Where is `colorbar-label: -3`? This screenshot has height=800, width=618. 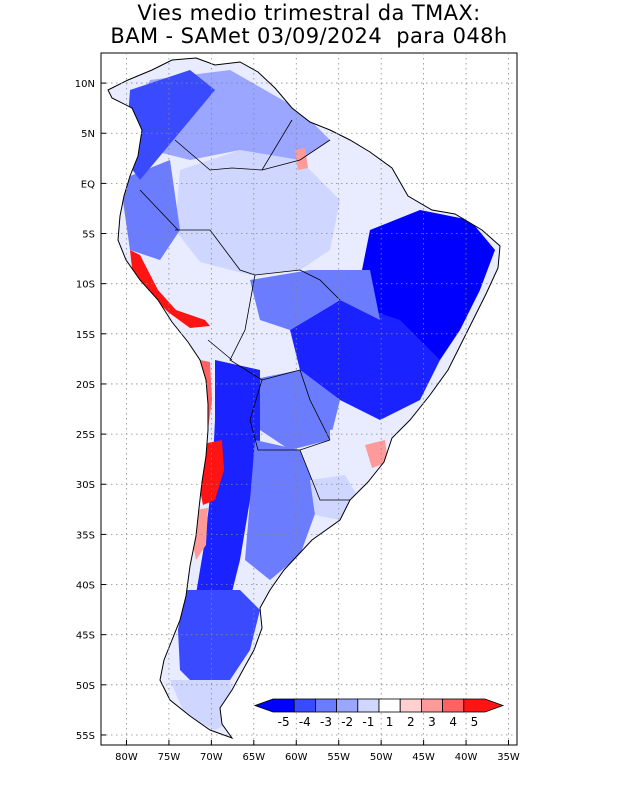 colorbar-label: -3 is located at coordinates (326, 722).